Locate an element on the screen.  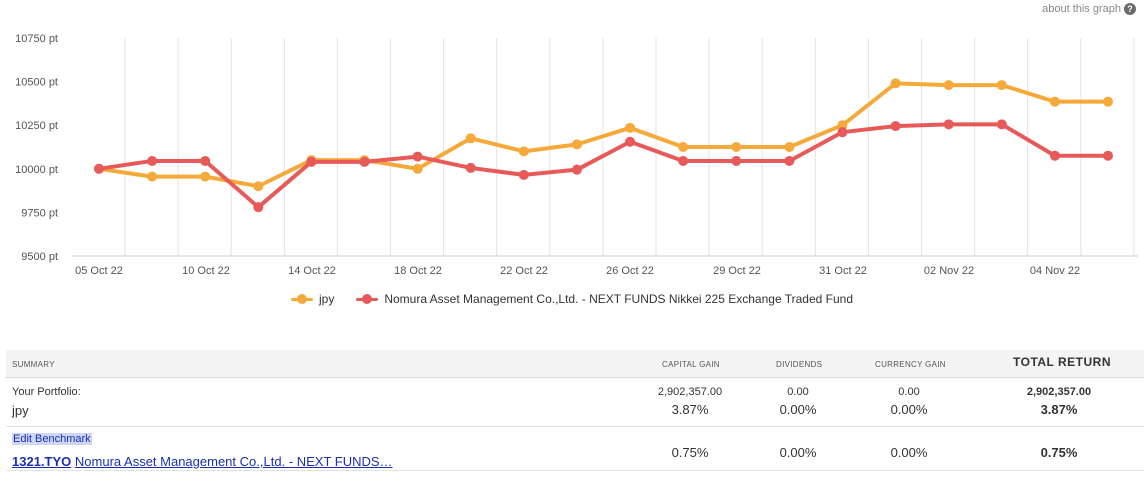
header-capital-gain: CAPITAL GAIN is located at coordinates (691, 364).